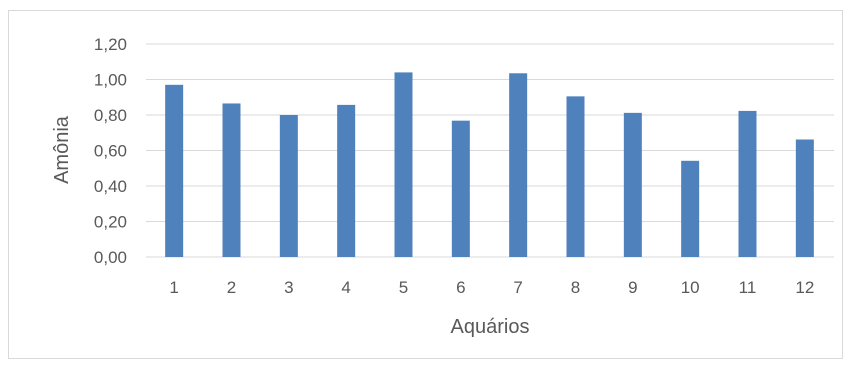 This screenshot has height=367, width=851. What do you see at coordinates (173, 287) in the screenshot?
I see `x-tick-label: 1` at bounding box center [173, 287].